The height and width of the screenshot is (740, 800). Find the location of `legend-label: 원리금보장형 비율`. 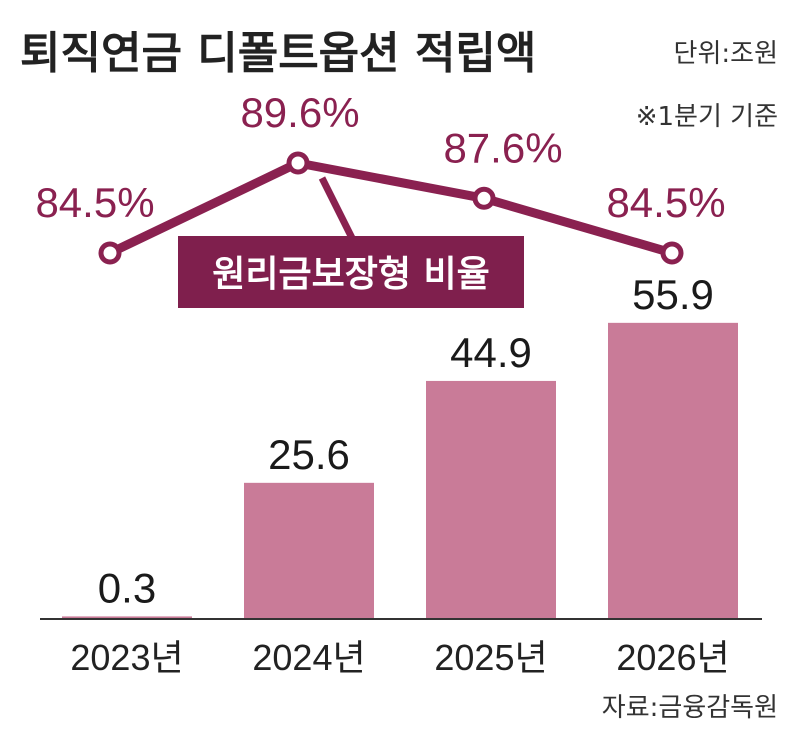

legend-label: 원리금보장형 비율 is located at coordinates (351, 274).